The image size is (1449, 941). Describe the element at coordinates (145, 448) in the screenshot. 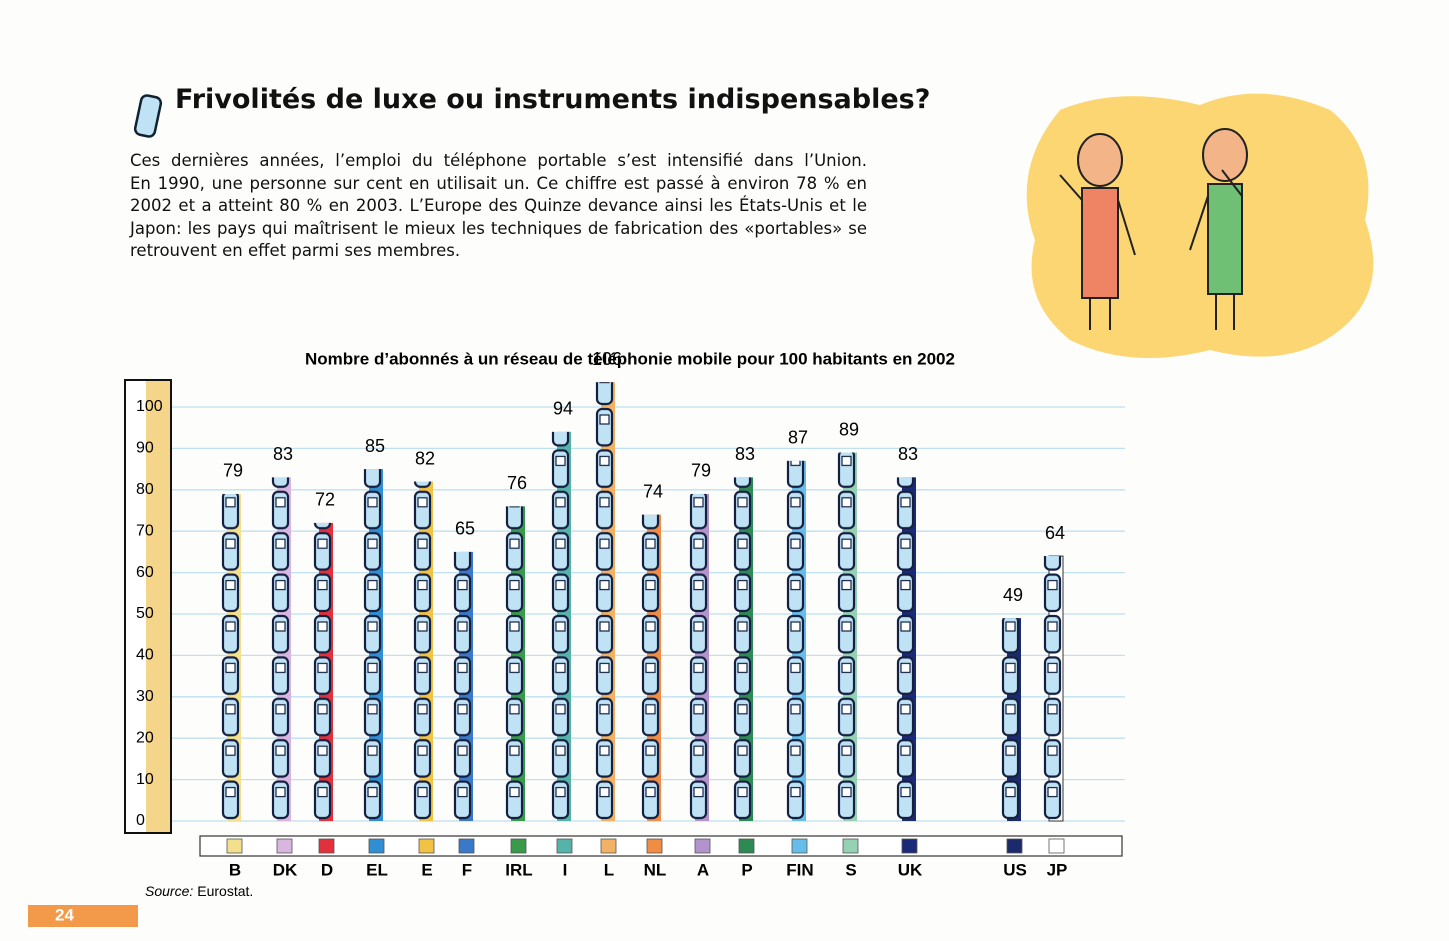

I see `y-tick-label: 90` at that location.